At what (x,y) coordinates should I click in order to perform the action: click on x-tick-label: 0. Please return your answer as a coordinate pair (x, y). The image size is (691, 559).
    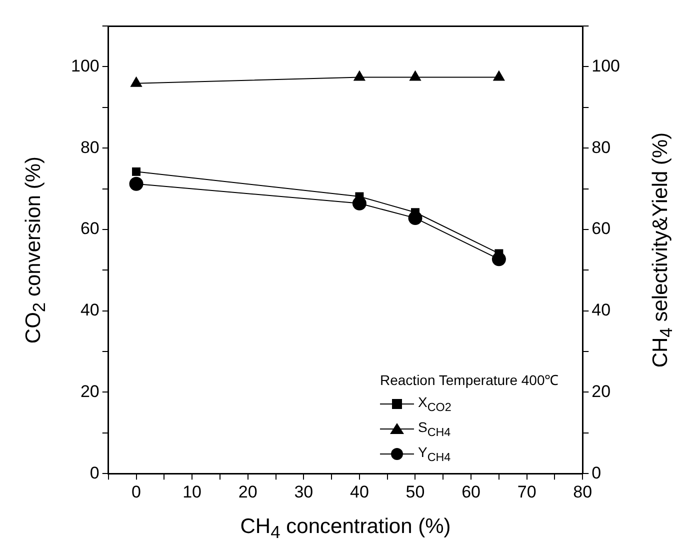
    Looking at the image, I should click on (136, 492).